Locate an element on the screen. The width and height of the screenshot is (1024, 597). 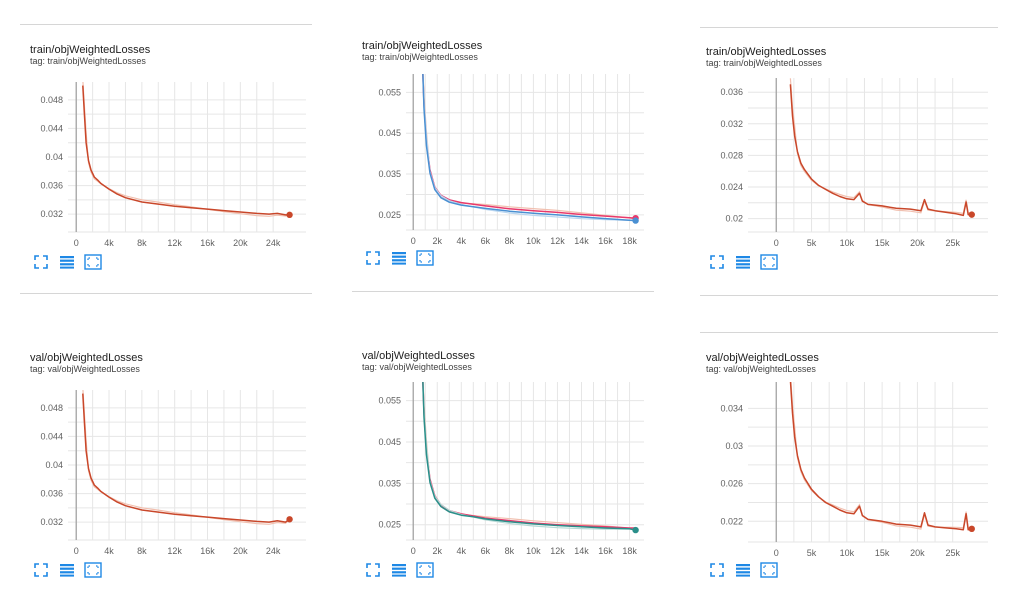
y-tick-label: 0.034 is located at coordinates (731, 408).